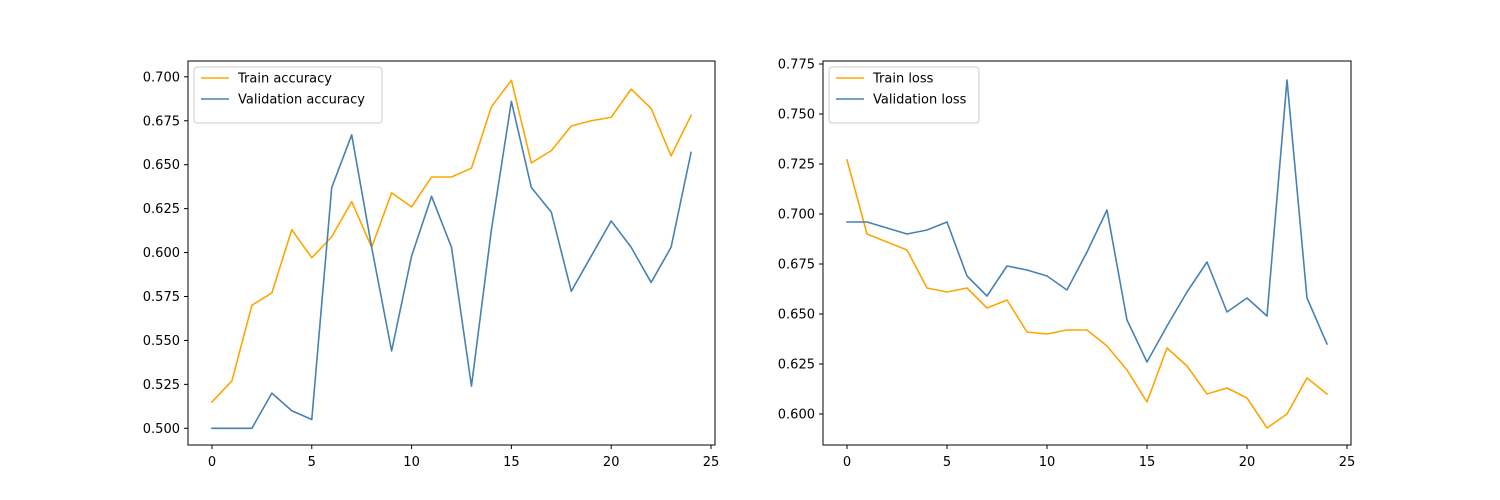  Describe the element at coordinates (796, 415) in the screenshot. I see `loss-y-tick-label: 0.600` at that location.